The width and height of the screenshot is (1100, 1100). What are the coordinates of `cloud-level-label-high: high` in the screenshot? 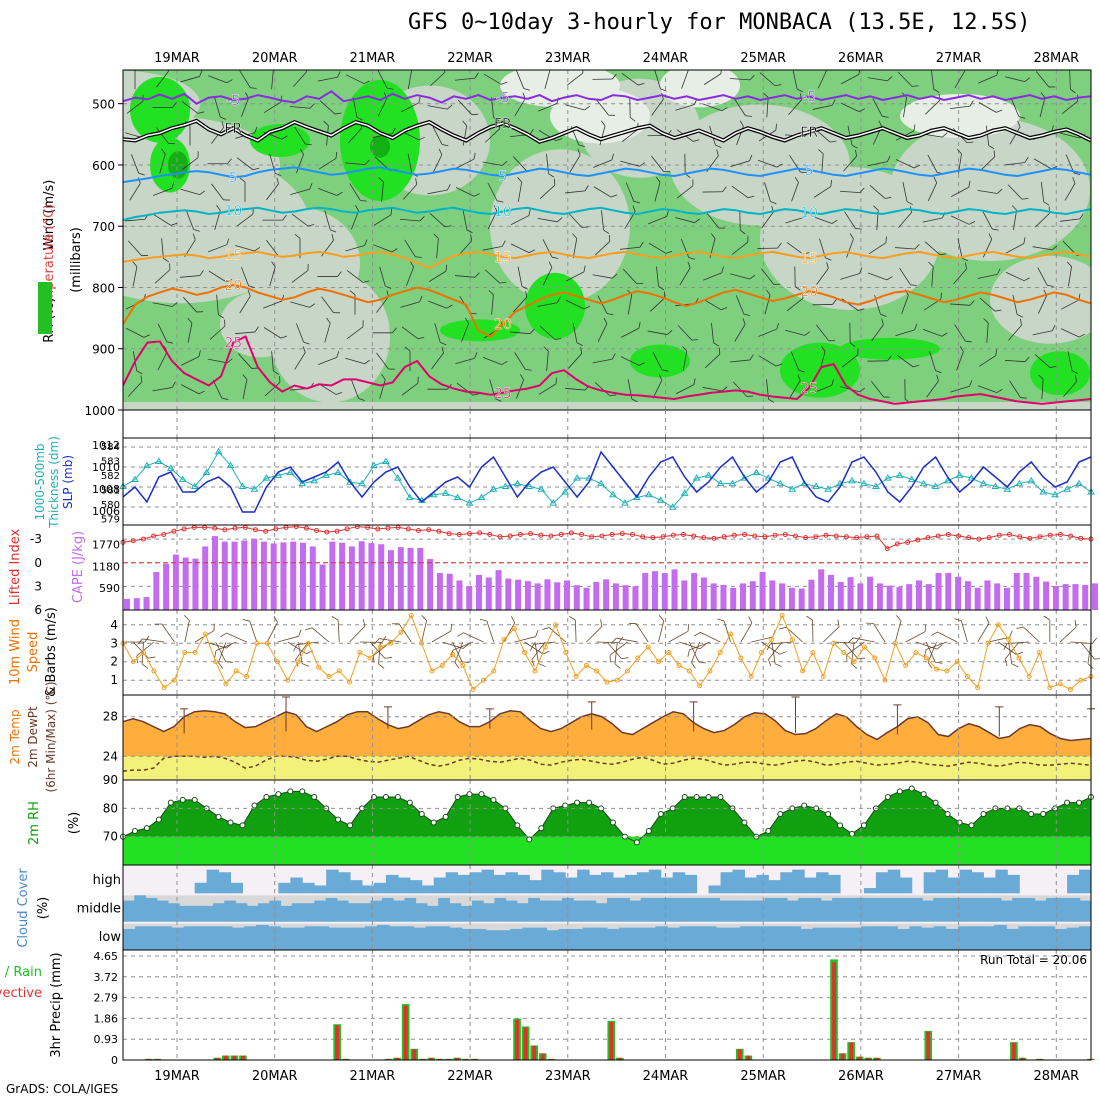 It's located at (107, 880).